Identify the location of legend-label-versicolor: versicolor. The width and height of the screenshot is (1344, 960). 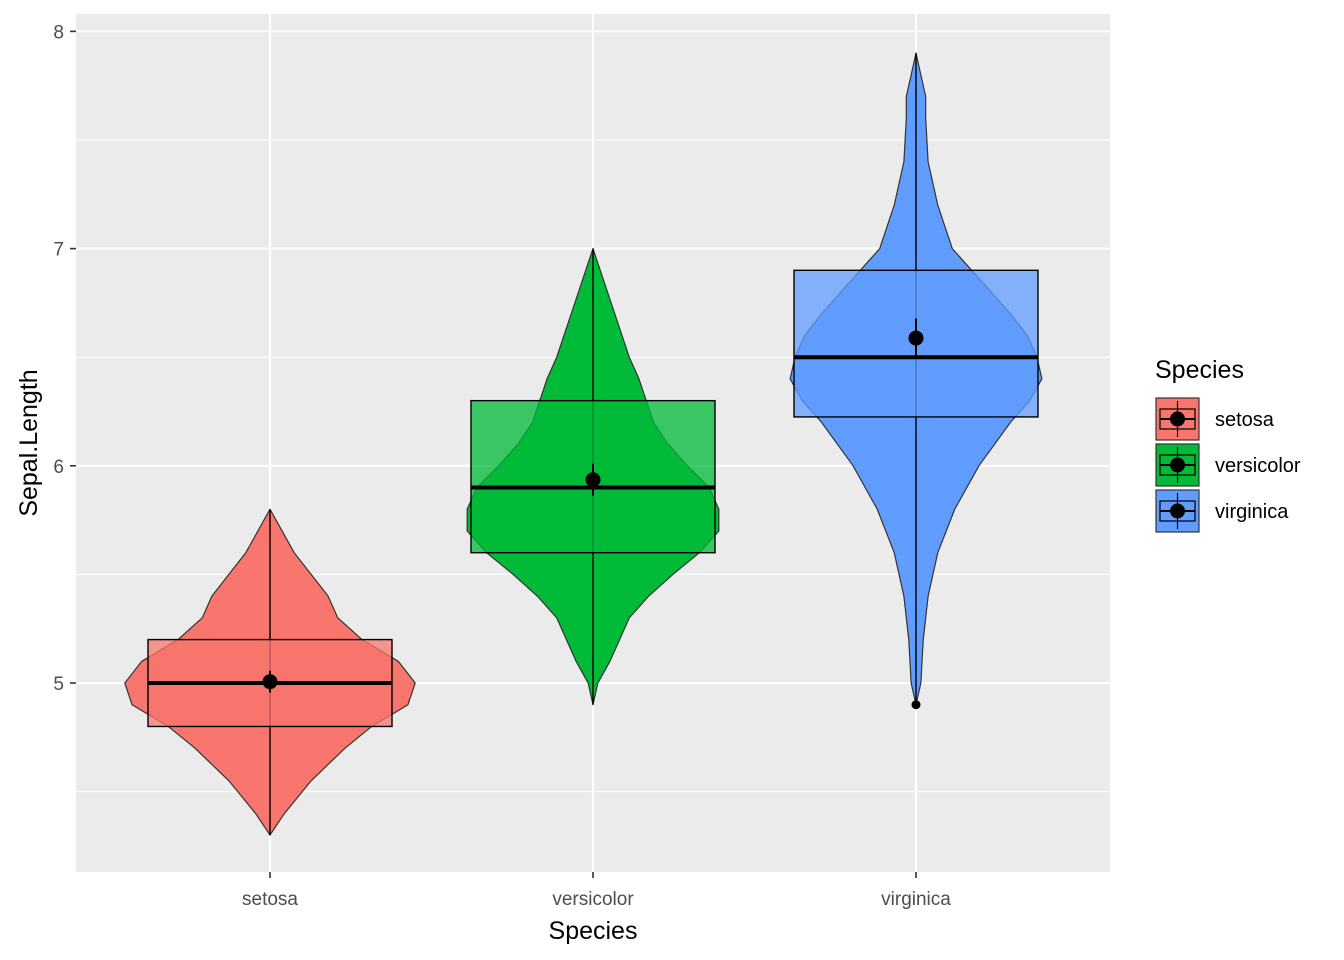
(1258, 466).